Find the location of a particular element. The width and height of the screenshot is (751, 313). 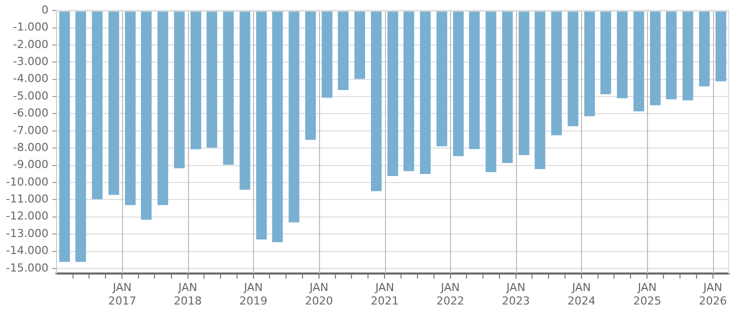

x-tick-label: JAN 2024 is located at coordinates (581, 294).